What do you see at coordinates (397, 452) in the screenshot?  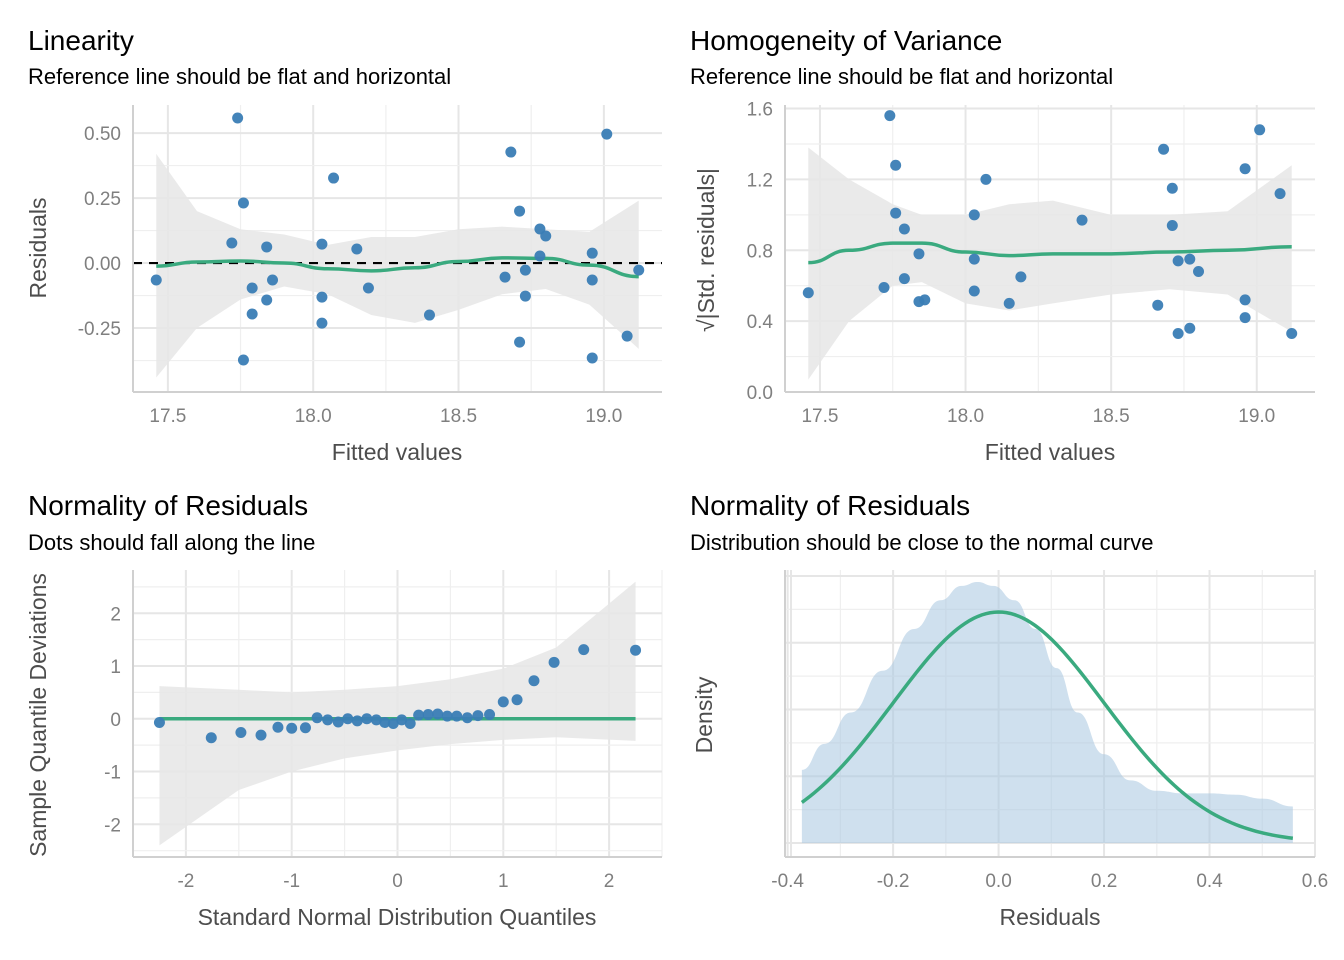 I see `linearity-x-label: Fitted values` at bounding box center [397, 452].